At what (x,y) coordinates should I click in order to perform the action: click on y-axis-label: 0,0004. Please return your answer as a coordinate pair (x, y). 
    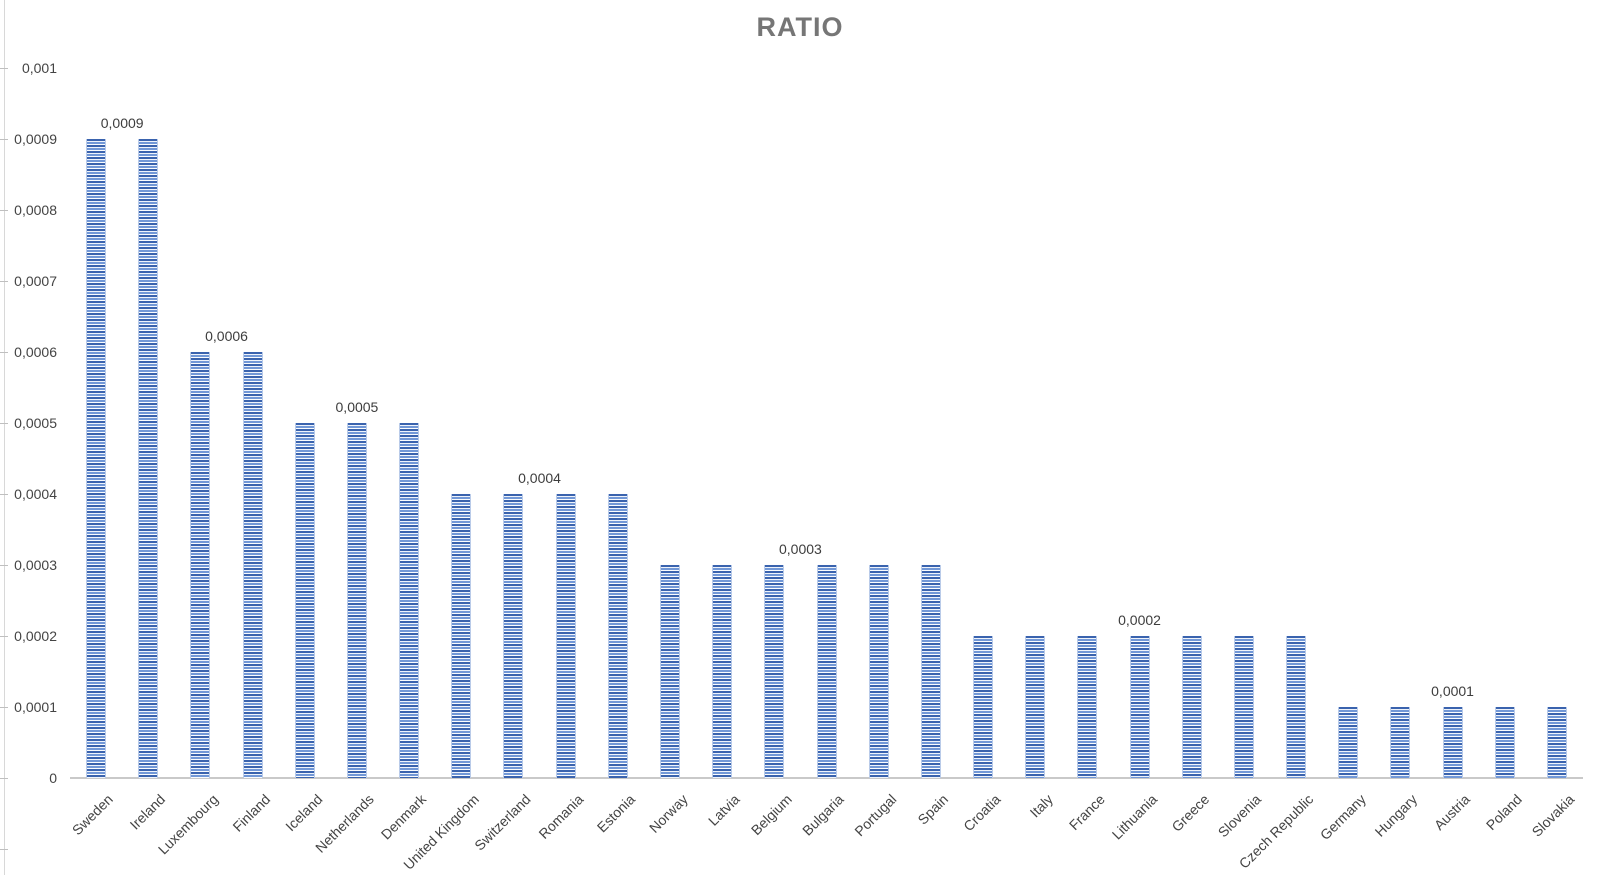
    Looking at the image, I should click on (35, 494).